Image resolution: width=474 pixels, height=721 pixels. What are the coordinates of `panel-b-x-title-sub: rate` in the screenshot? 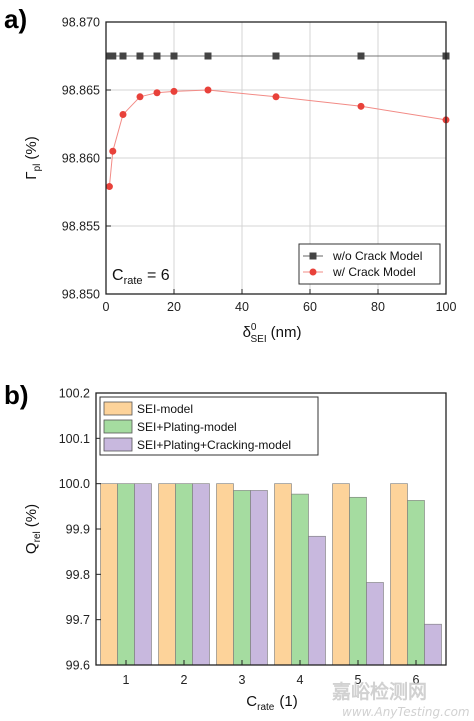 It's located at (266, 707).